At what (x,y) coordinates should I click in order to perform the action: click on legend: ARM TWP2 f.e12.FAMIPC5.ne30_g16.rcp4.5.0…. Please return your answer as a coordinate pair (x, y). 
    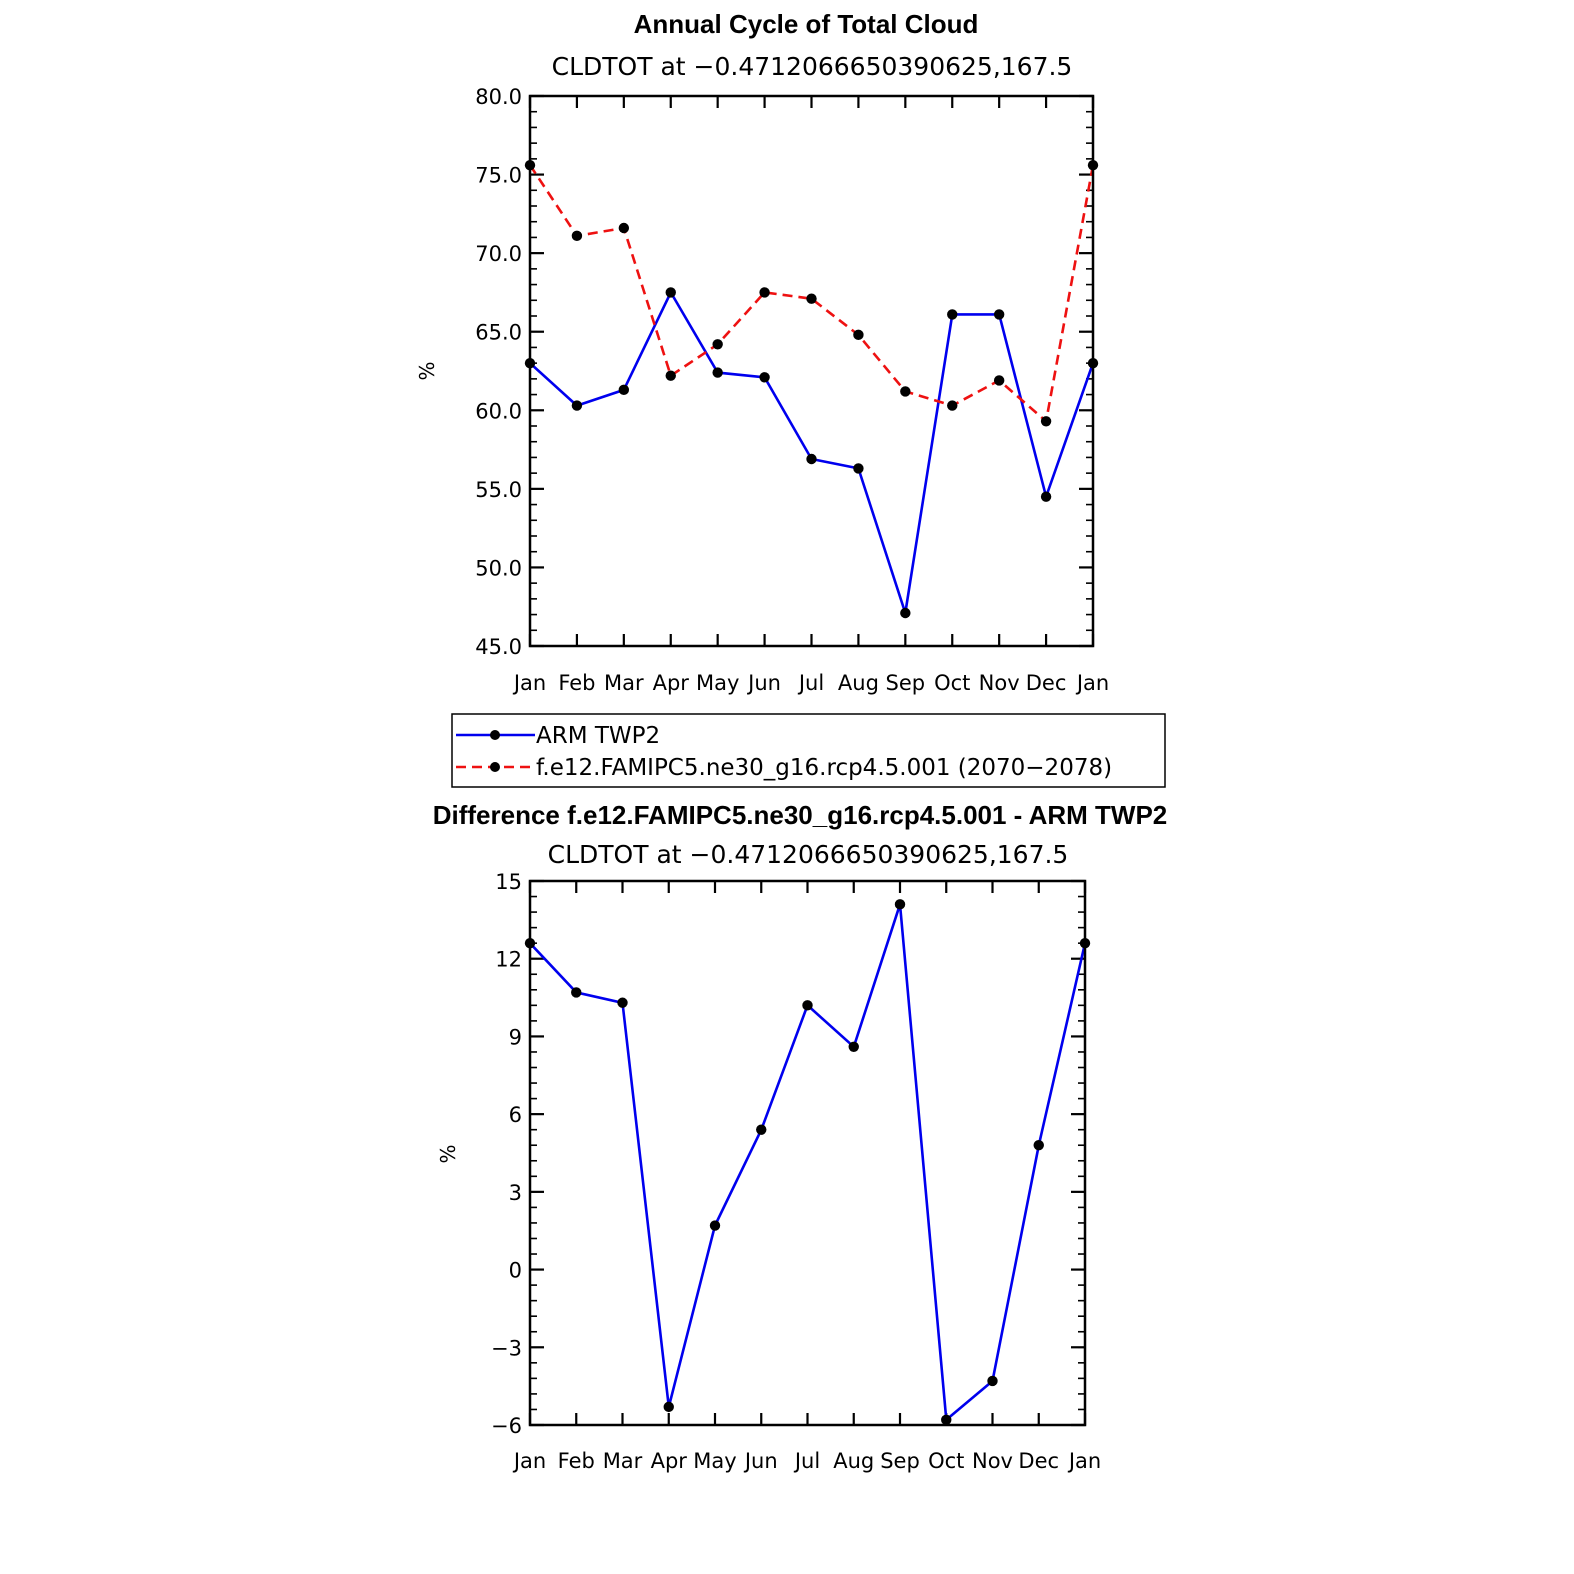
    Looking at the image, I should click on (808, 750).